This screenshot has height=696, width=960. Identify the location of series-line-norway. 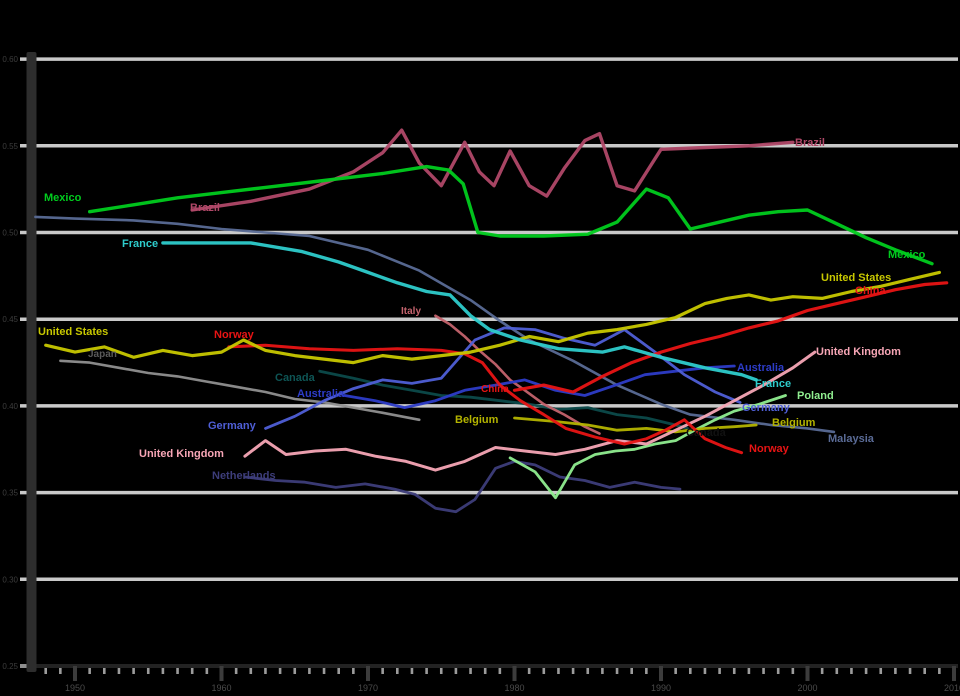
(485, 399).